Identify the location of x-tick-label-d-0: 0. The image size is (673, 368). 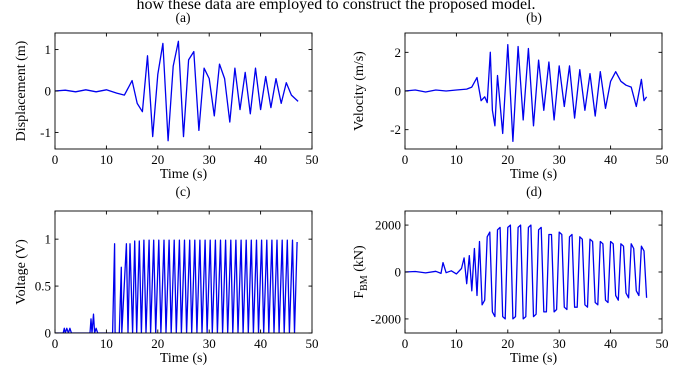
(405, 343).